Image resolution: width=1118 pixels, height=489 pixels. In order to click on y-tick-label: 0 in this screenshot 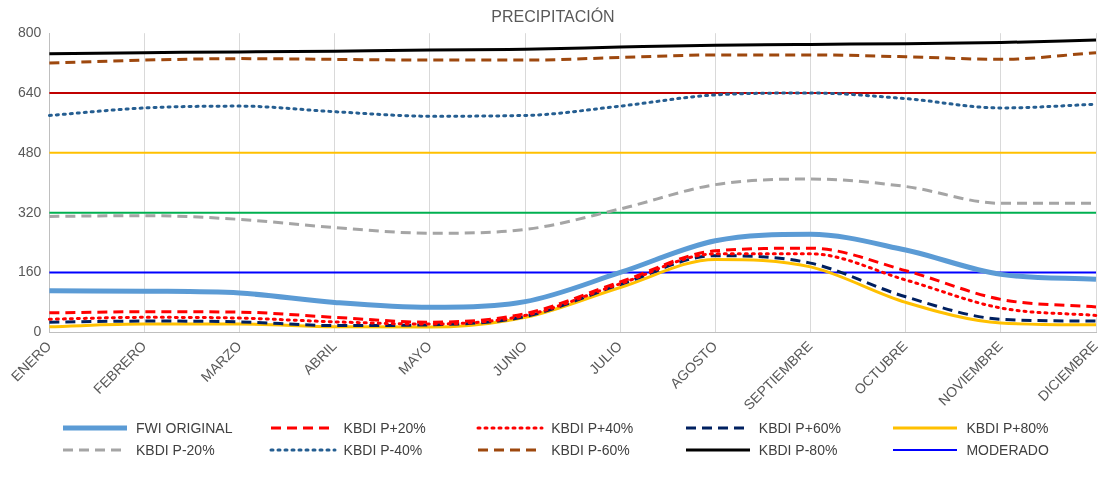, I will do `click(37, 331)`.